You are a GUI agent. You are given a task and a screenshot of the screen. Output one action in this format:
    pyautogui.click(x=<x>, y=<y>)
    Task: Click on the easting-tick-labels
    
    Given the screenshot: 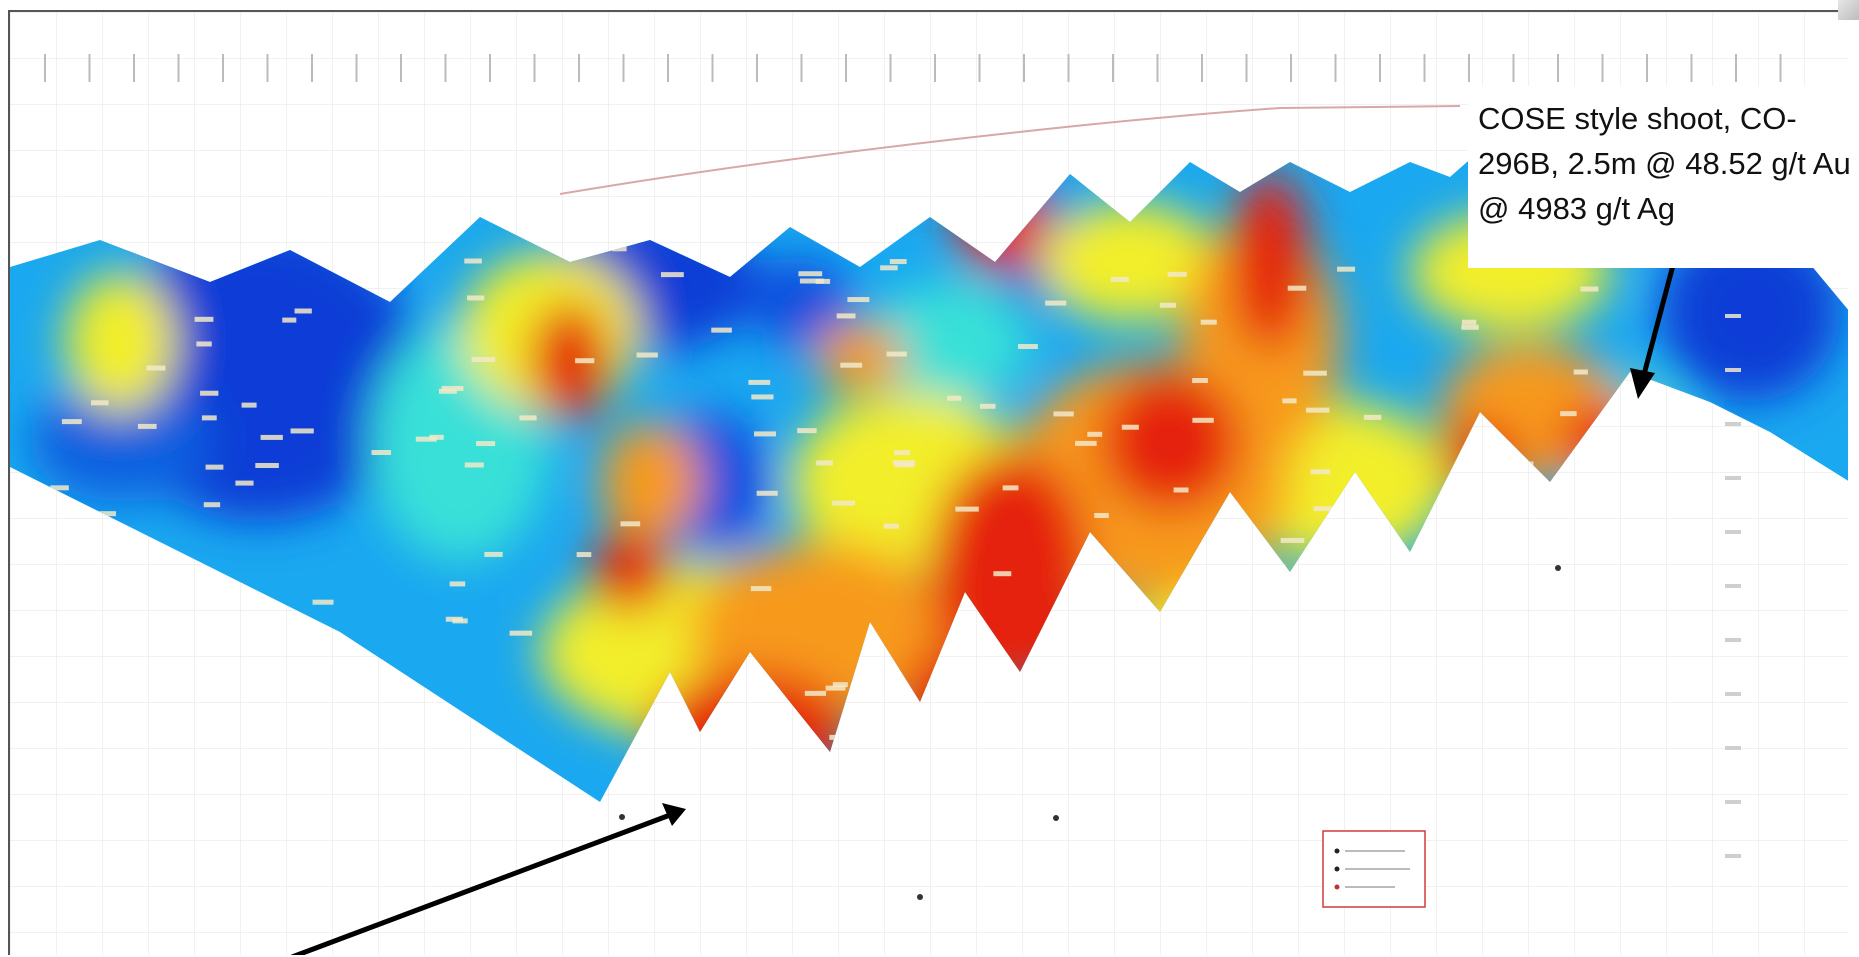 What is the action you would take?
    pyautogui.click(x=913, y=68)
    